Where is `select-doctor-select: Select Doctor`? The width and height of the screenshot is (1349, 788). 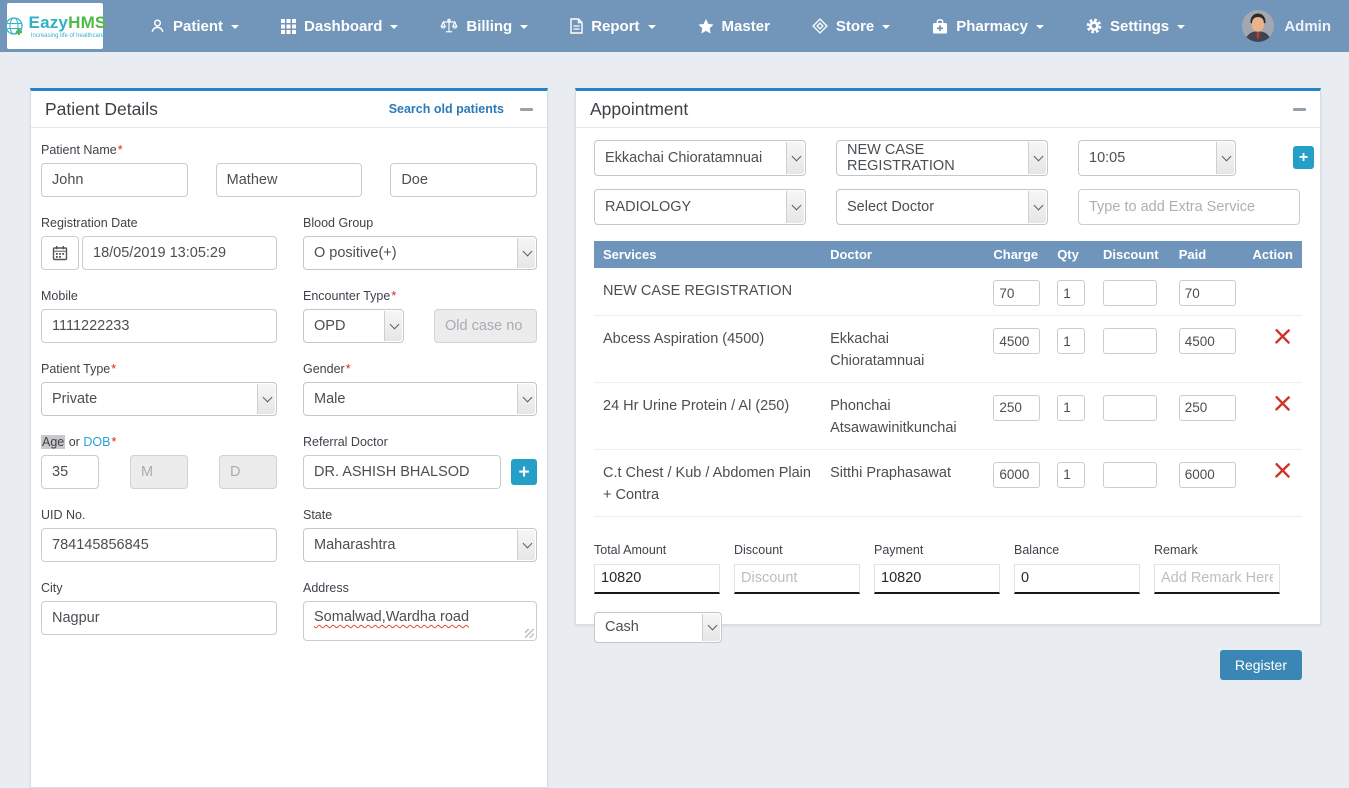
select-doctor-select: Select Doctor is located at coordinates (942, 207).